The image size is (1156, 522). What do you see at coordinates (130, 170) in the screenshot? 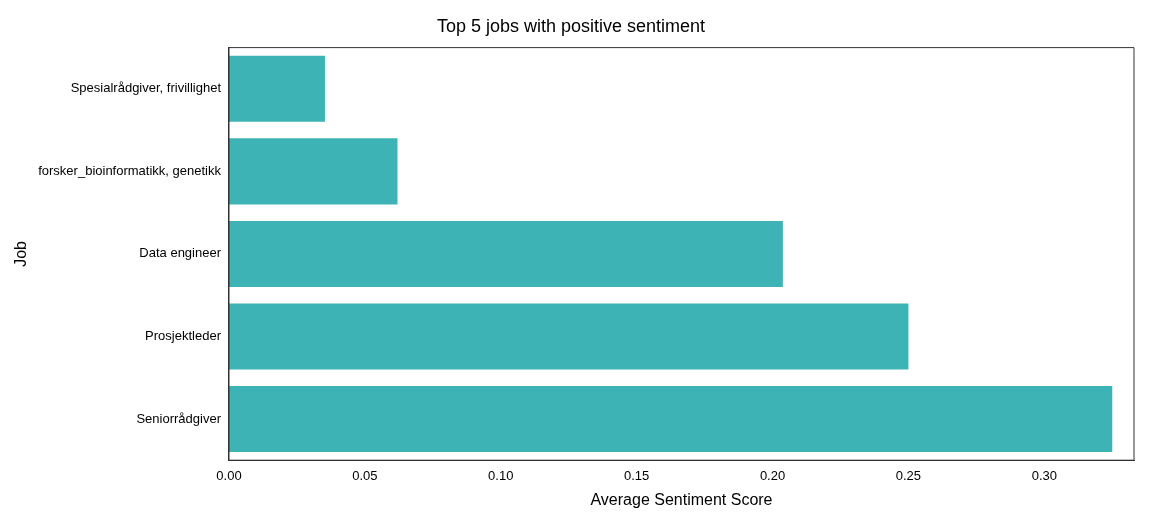
I see `y-tick-label: forsker_bioinformatikk, genetikk` at bounding box center [130, 170].